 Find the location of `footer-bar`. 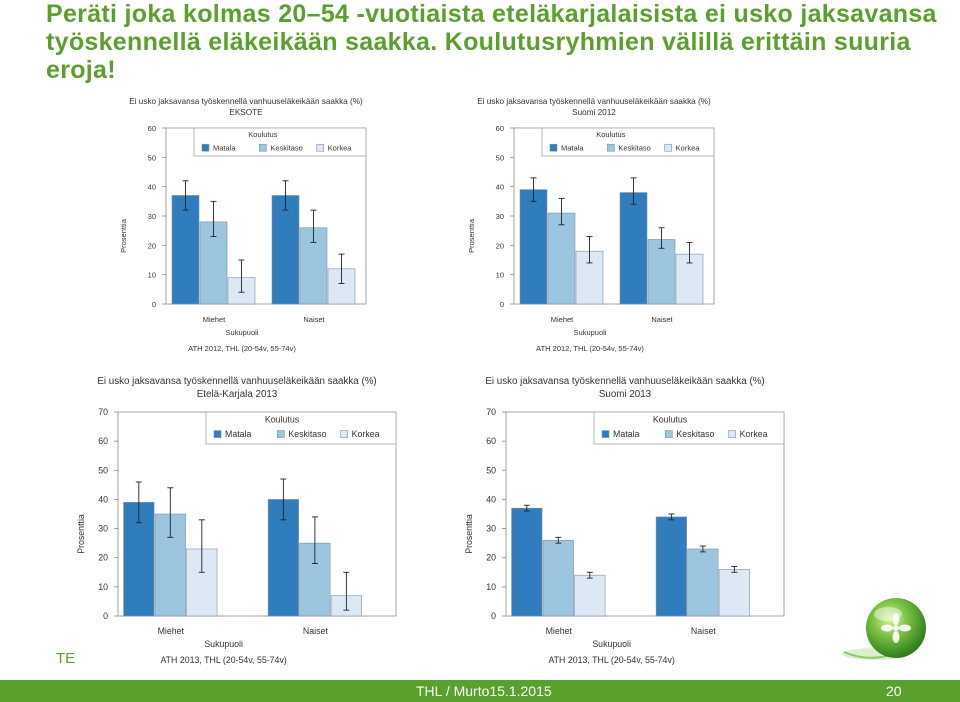

footer-bar is located at coordinates (480, 691).